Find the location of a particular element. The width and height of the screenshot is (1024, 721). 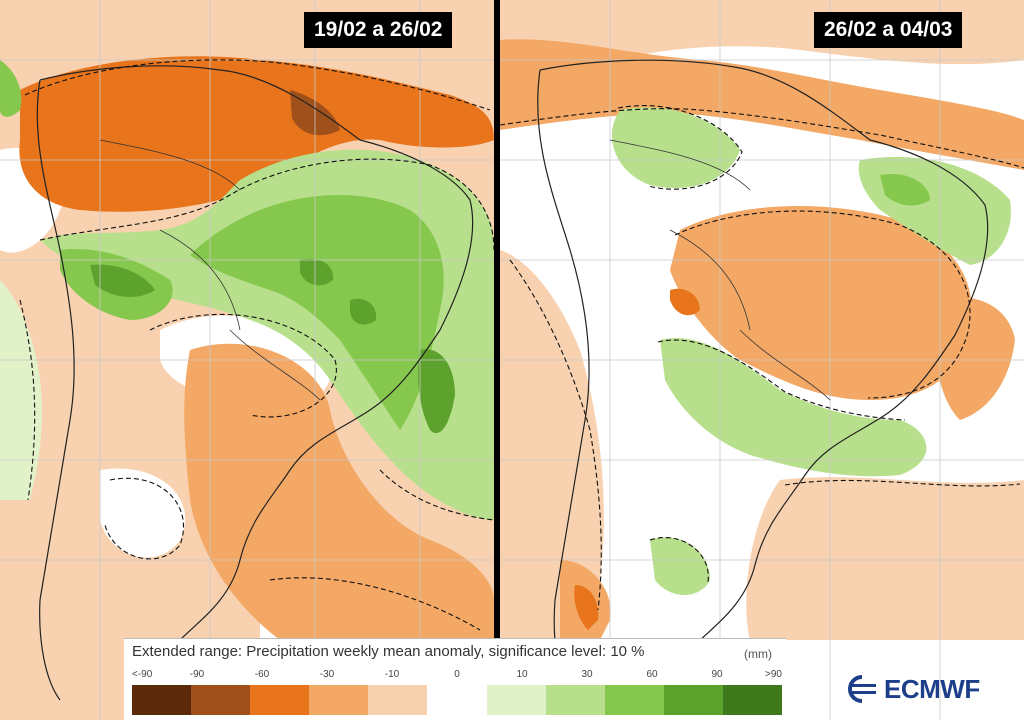

ecmwf-logo: ECMWF is located at coordinates (913, 689).